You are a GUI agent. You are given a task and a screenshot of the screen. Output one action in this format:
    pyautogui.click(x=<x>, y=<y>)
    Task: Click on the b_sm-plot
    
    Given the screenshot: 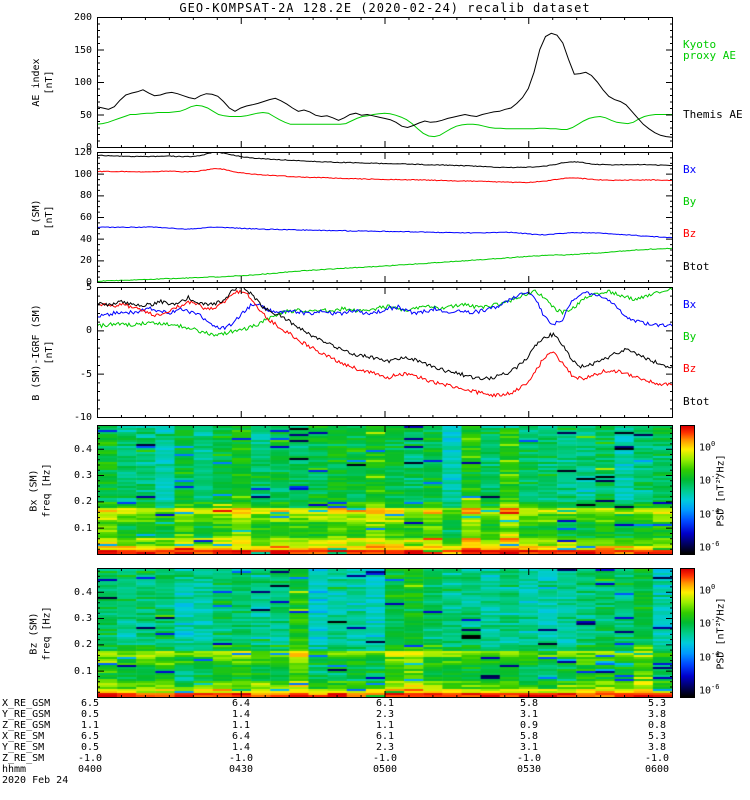 What is the action you would take?
    pyautogui.click(x=385, y=217)
    